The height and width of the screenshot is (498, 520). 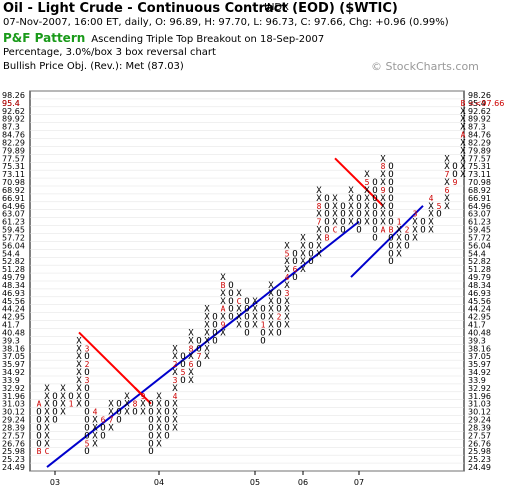 What do you see at coordinates (255, 482) in the screenshot?
I see `x-tick-label: 05` at bounding box center [255, 482].